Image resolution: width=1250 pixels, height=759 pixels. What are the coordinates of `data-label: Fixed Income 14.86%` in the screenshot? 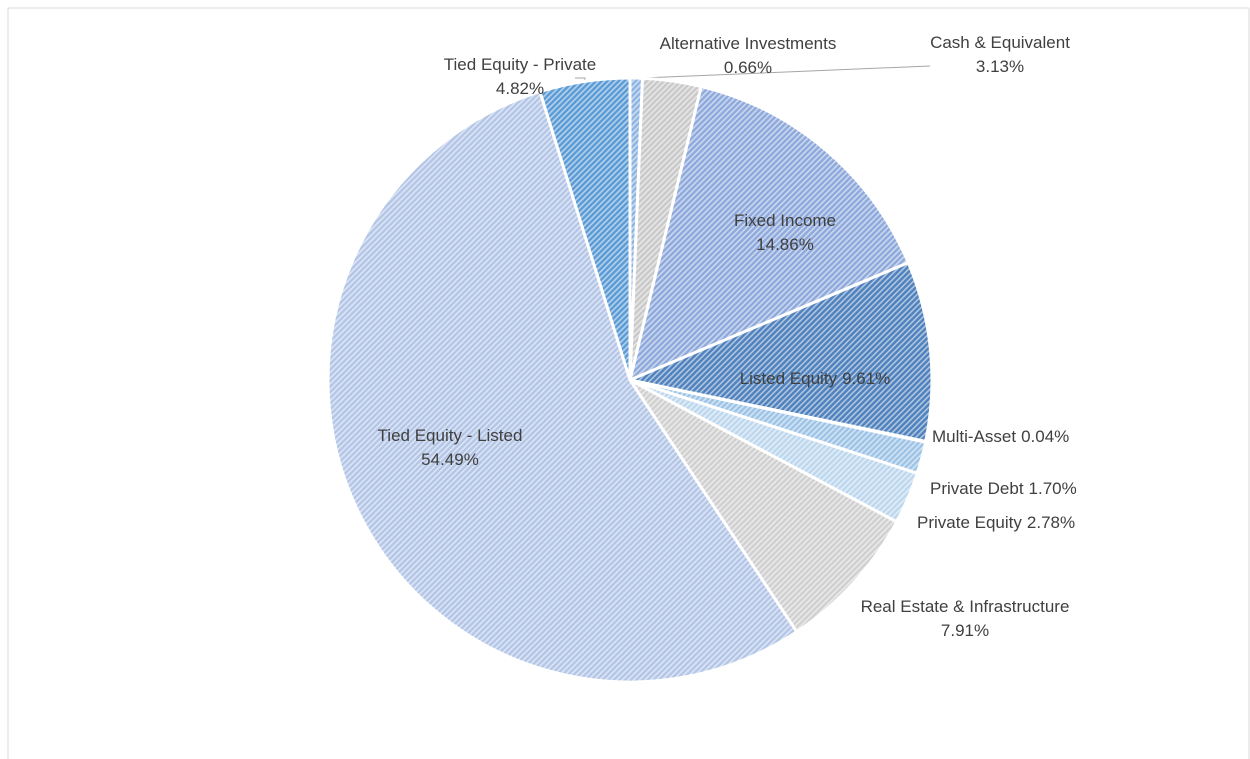 It's located at (785, 232).